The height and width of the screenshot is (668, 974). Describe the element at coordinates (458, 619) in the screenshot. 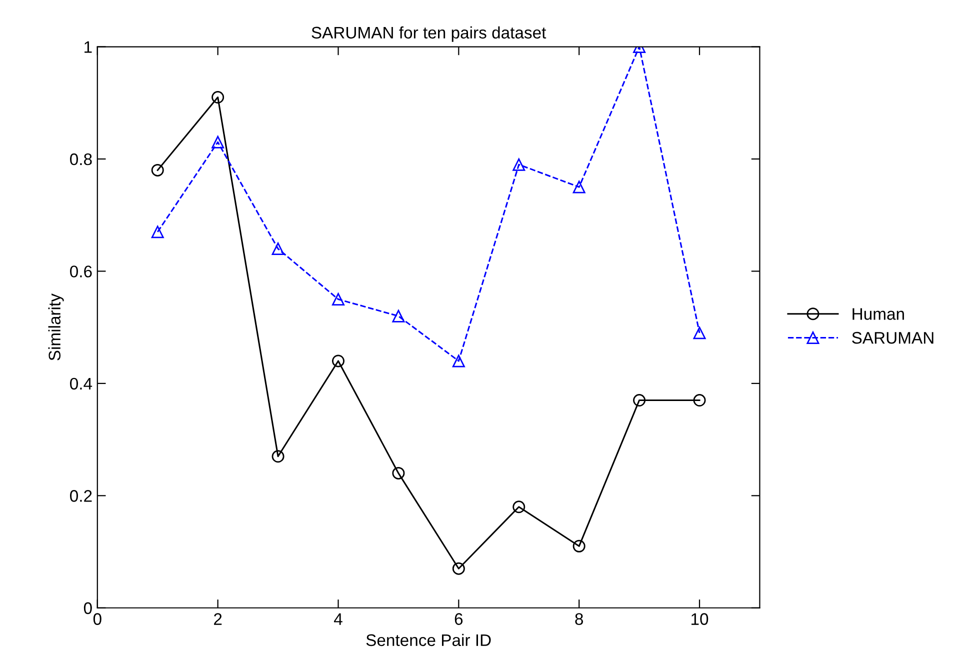

I see `x-tick-label: 6` at that location.